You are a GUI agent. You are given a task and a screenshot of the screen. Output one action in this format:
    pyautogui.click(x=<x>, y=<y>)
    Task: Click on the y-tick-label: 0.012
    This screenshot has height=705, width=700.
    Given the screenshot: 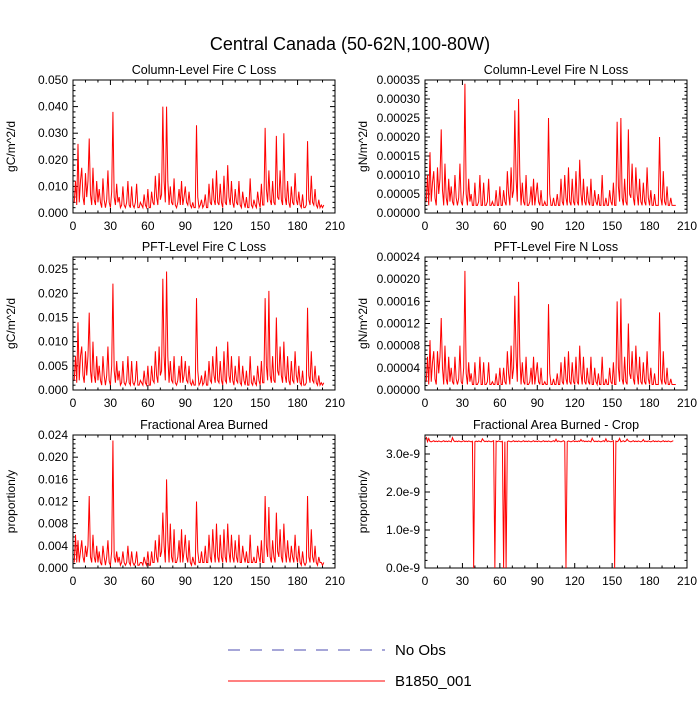 What is the action you would take?
    pyautogui.click(x=53, y=502)
    